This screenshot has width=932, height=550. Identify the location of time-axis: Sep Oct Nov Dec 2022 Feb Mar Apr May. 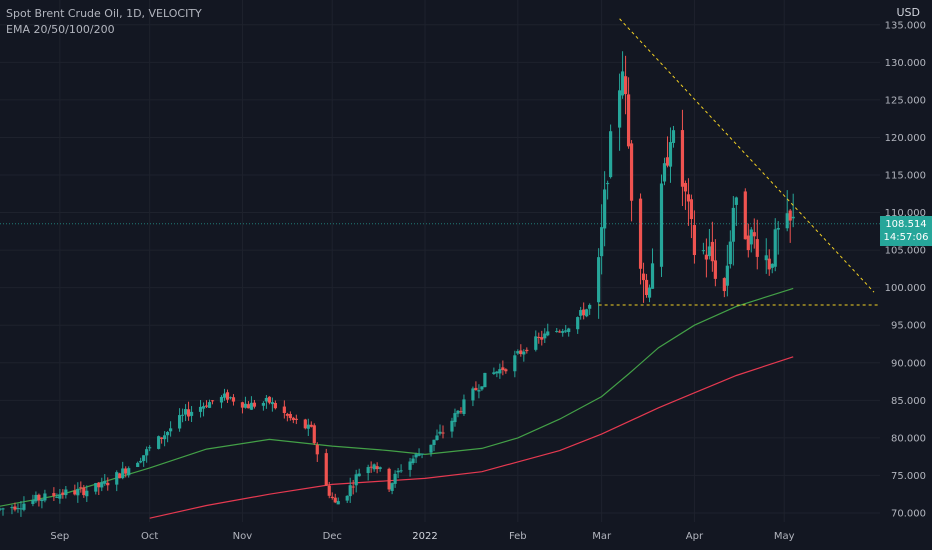
(422, 536).